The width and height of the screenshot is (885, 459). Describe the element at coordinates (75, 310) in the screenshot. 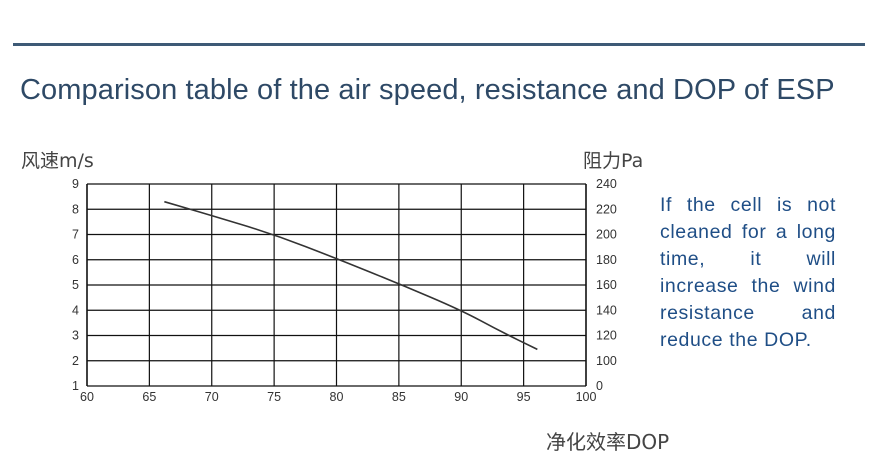

I see `left-y-tick-label: 4` at that location.